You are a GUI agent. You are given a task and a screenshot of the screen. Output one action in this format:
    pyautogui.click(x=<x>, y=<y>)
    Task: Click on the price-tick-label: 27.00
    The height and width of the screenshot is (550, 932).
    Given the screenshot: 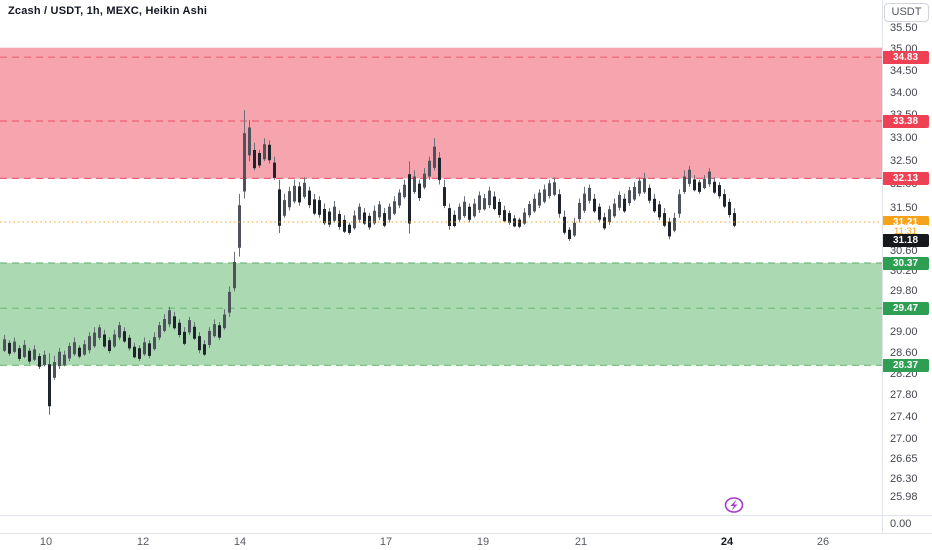 What is the action you would take?
    pyautogui.click(x=904, y=439)
    